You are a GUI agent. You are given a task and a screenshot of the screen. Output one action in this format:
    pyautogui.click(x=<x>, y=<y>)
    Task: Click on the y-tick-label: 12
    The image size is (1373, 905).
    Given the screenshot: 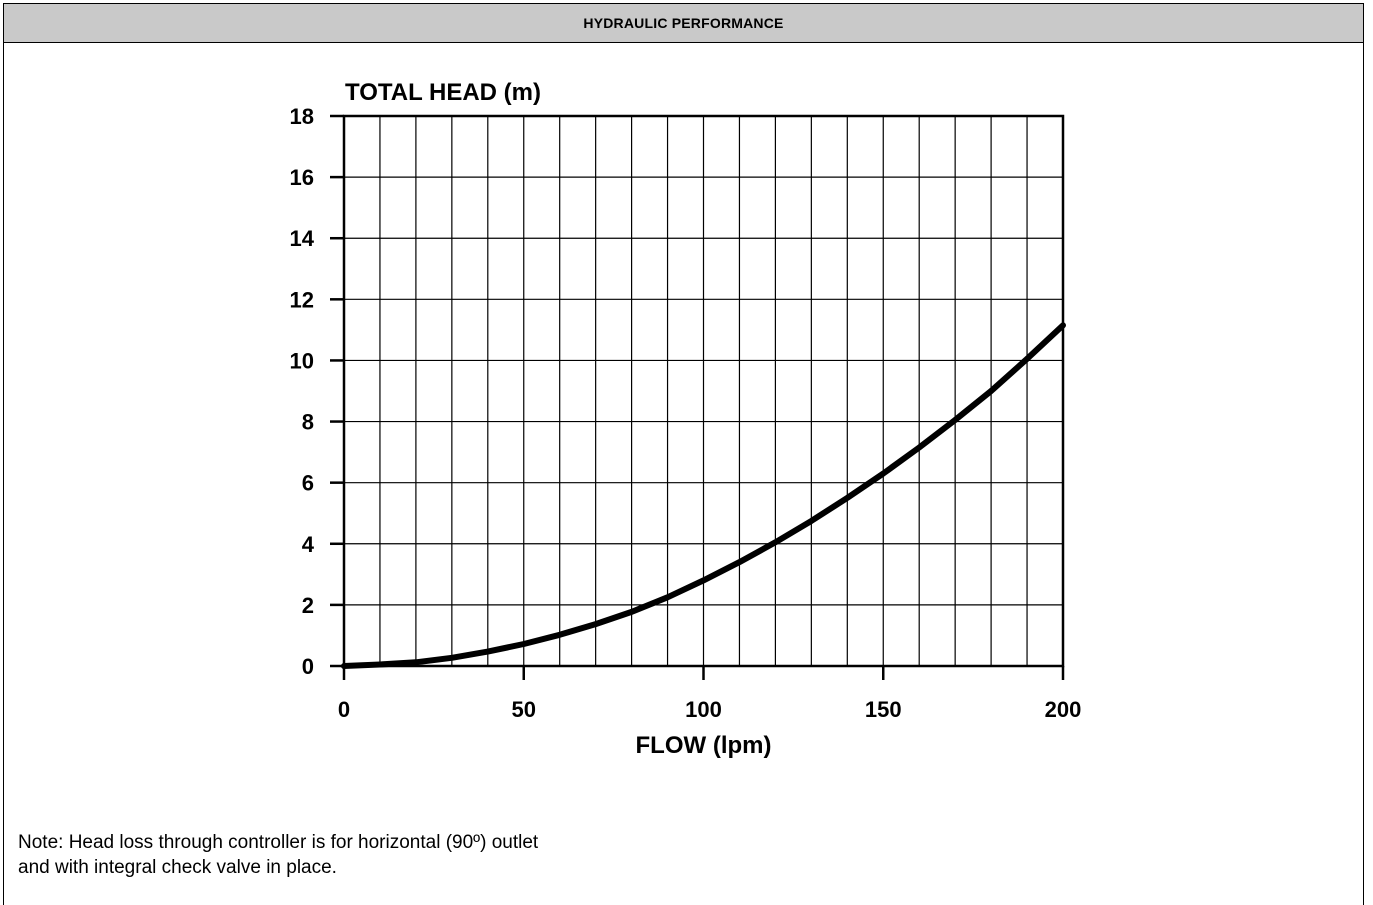 What is the action you would take?
    pyautogui.click(x=302, y=299)
    